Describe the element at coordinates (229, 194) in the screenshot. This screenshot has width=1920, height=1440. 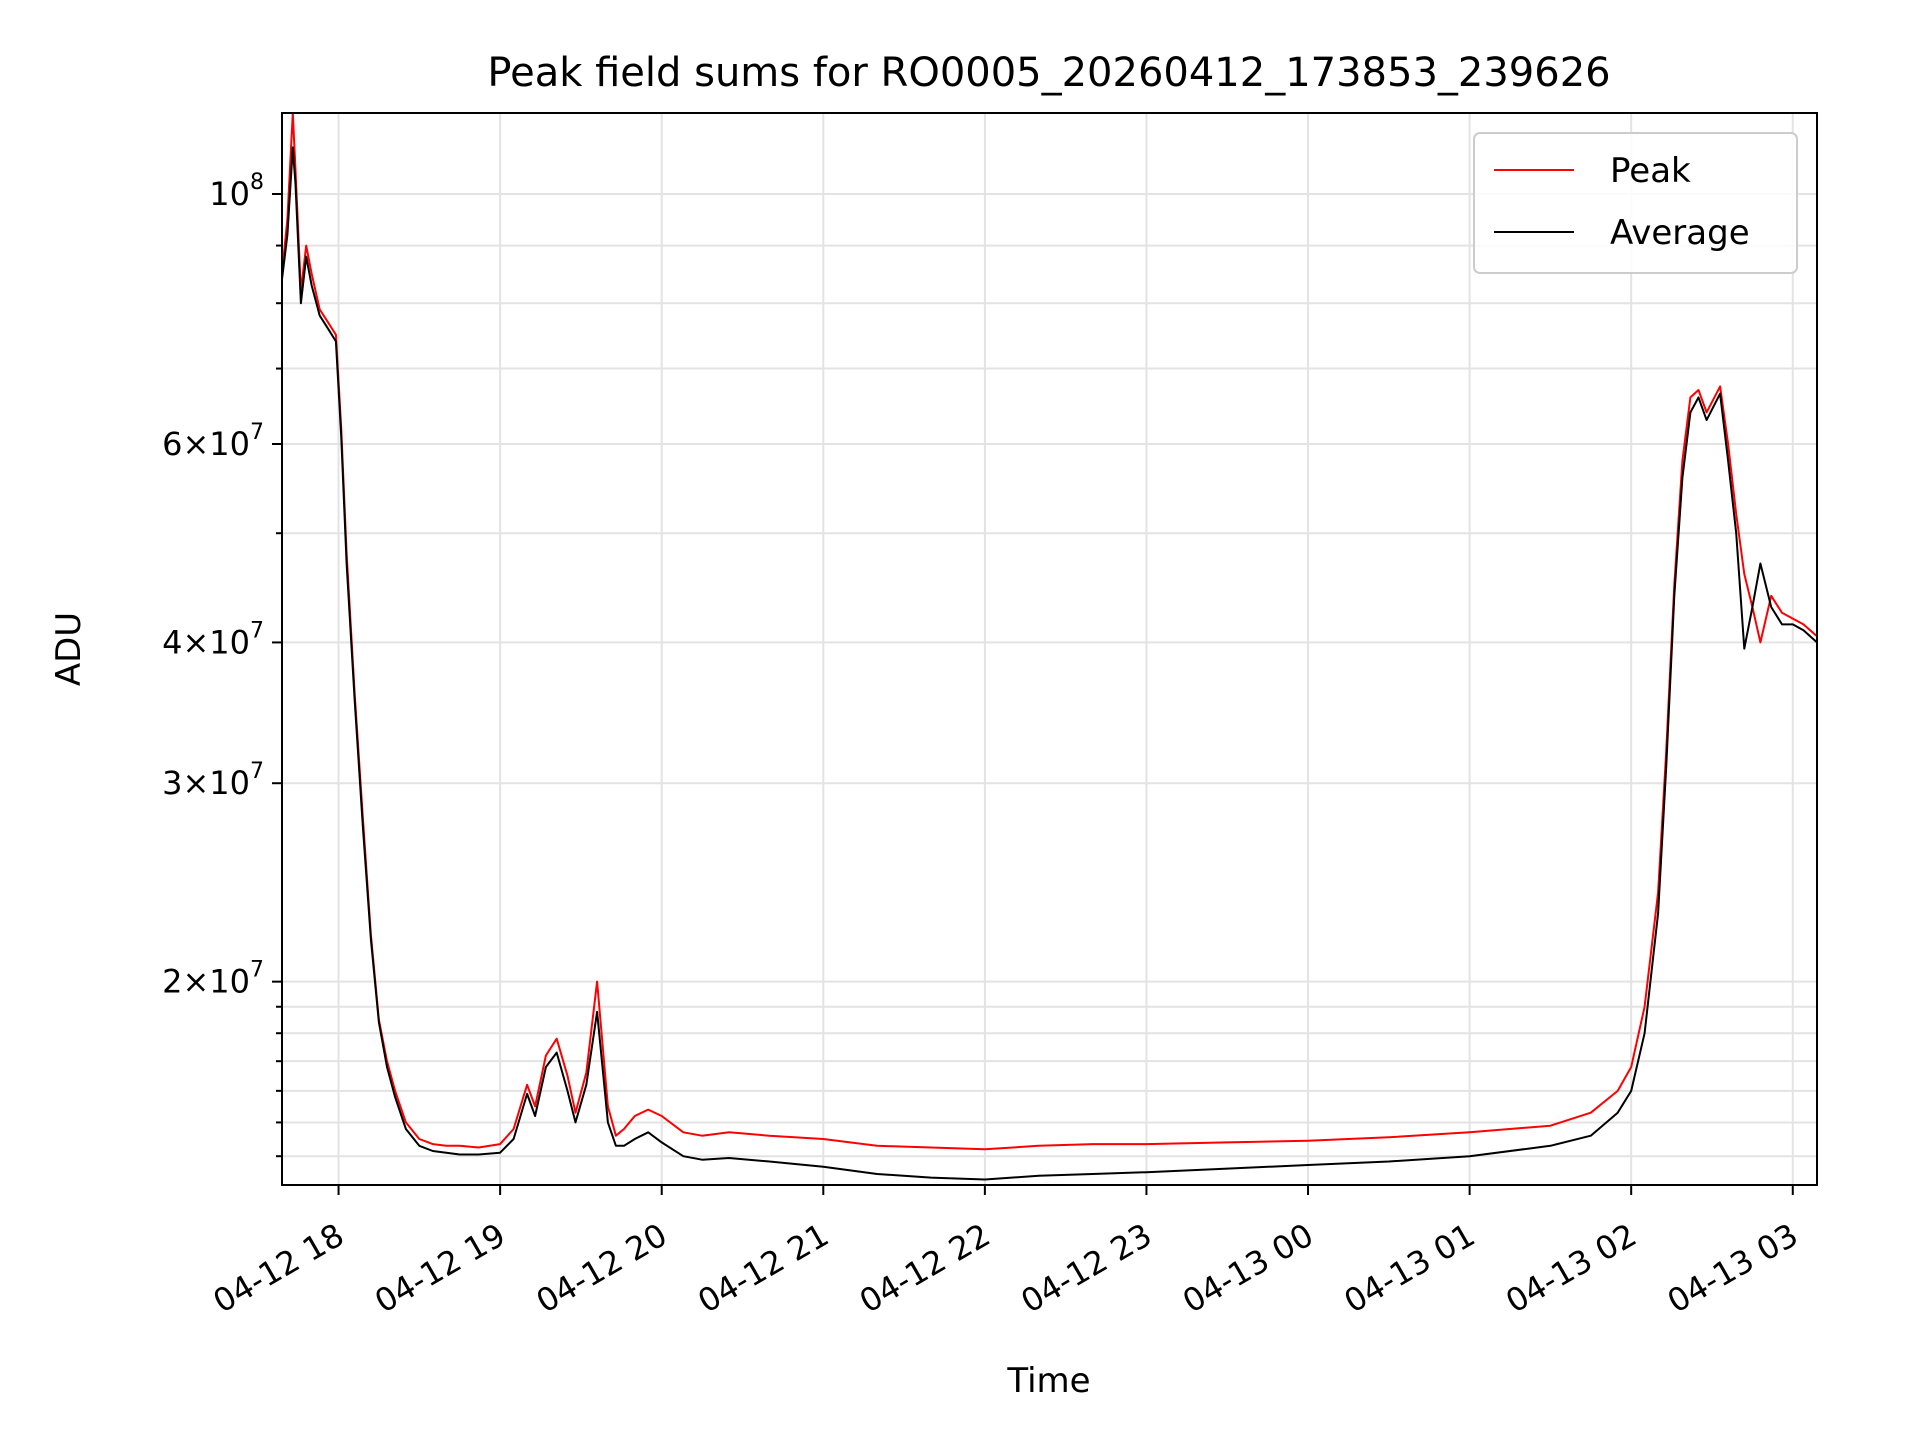
I see `y-tick-ten: 10` at that location.